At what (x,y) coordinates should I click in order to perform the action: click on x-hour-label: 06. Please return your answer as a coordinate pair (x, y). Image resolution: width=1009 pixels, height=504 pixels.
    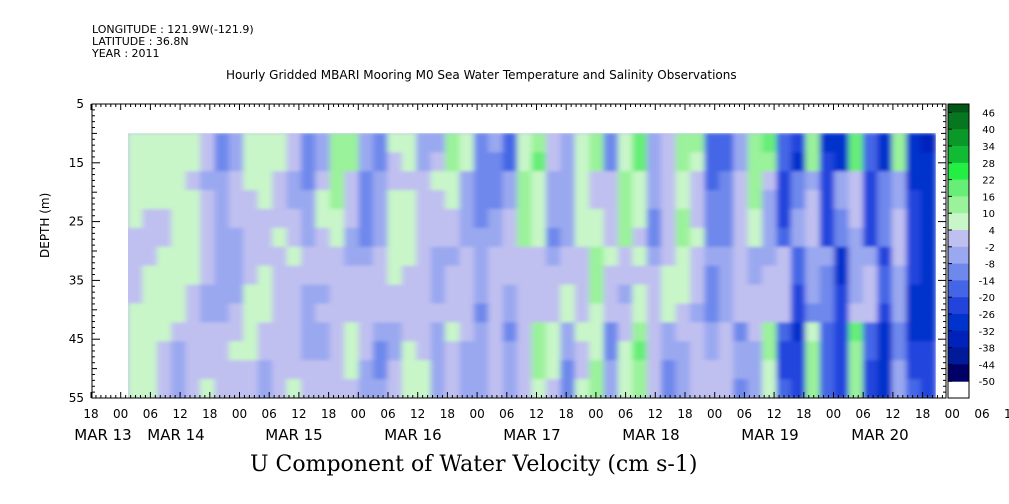
    Looking at the image, I should click on (981, 414).